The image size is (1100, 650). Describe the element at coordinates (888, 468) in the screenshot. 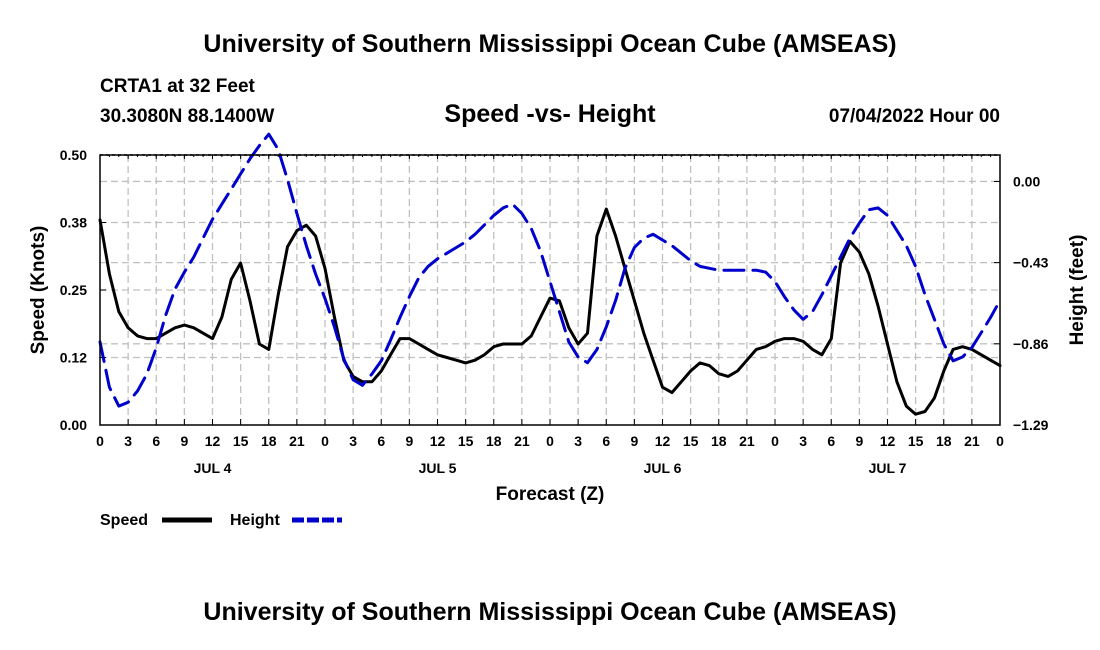

I see `x-day-label: JUL 7` at that location.